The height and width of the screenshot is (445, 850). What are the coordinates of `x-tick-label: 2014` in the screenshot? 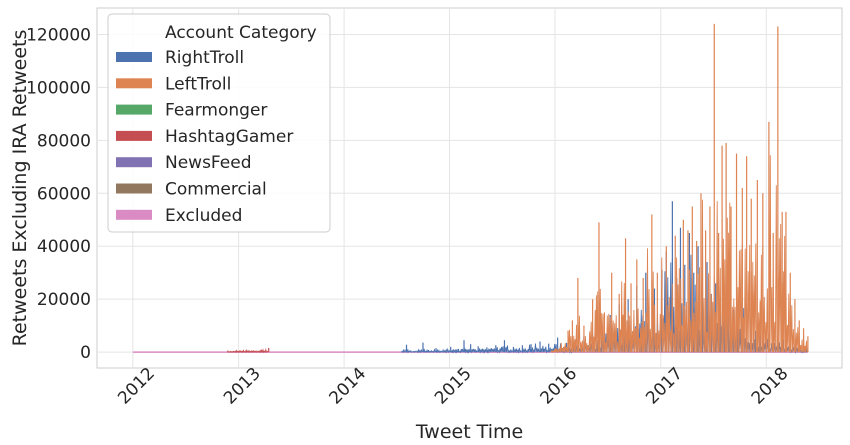 It's located at (348, 386).